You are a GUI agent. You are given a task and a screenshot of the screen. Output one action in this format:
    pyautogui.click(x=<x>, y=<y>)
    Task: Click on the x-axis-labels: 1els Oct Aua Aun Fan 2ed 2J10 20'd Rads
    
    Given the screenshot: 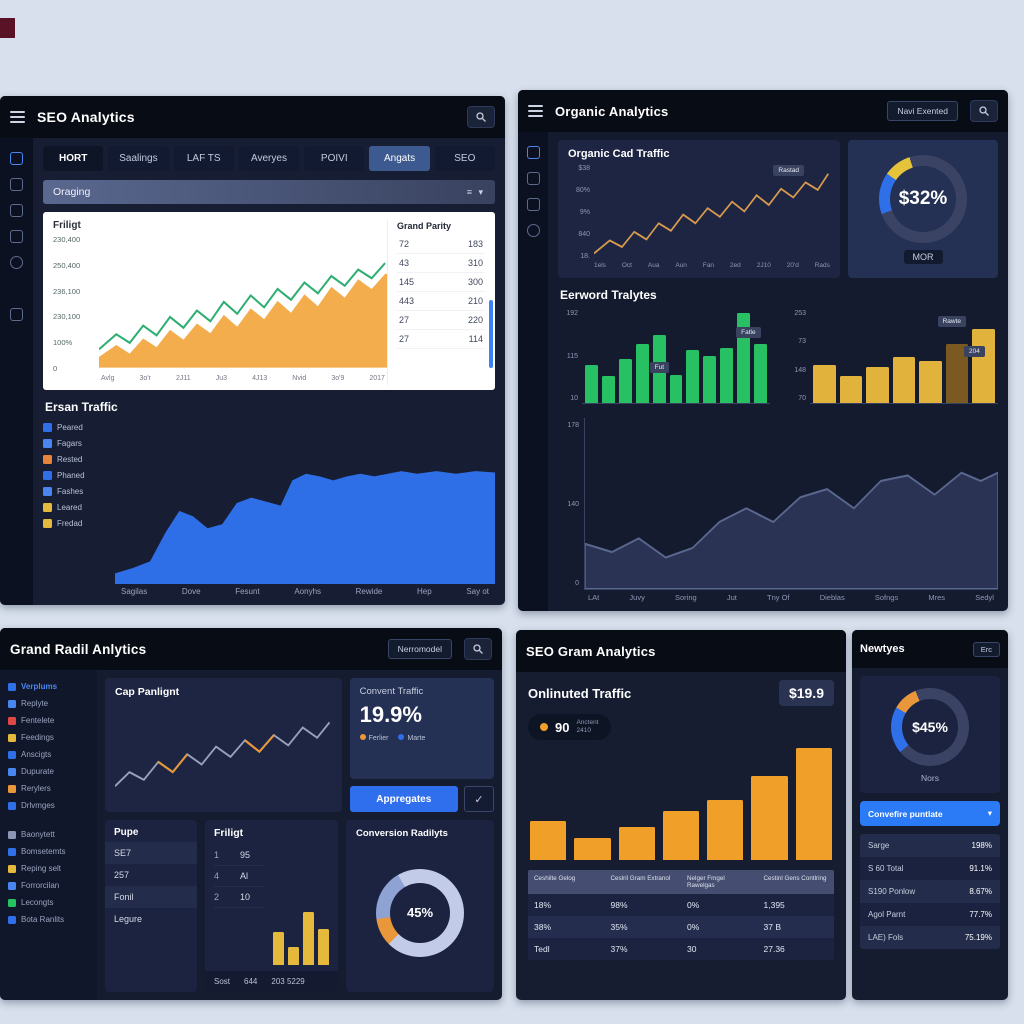 What is the action you would take?
    pyautogui.click(x=712, y=265)
    